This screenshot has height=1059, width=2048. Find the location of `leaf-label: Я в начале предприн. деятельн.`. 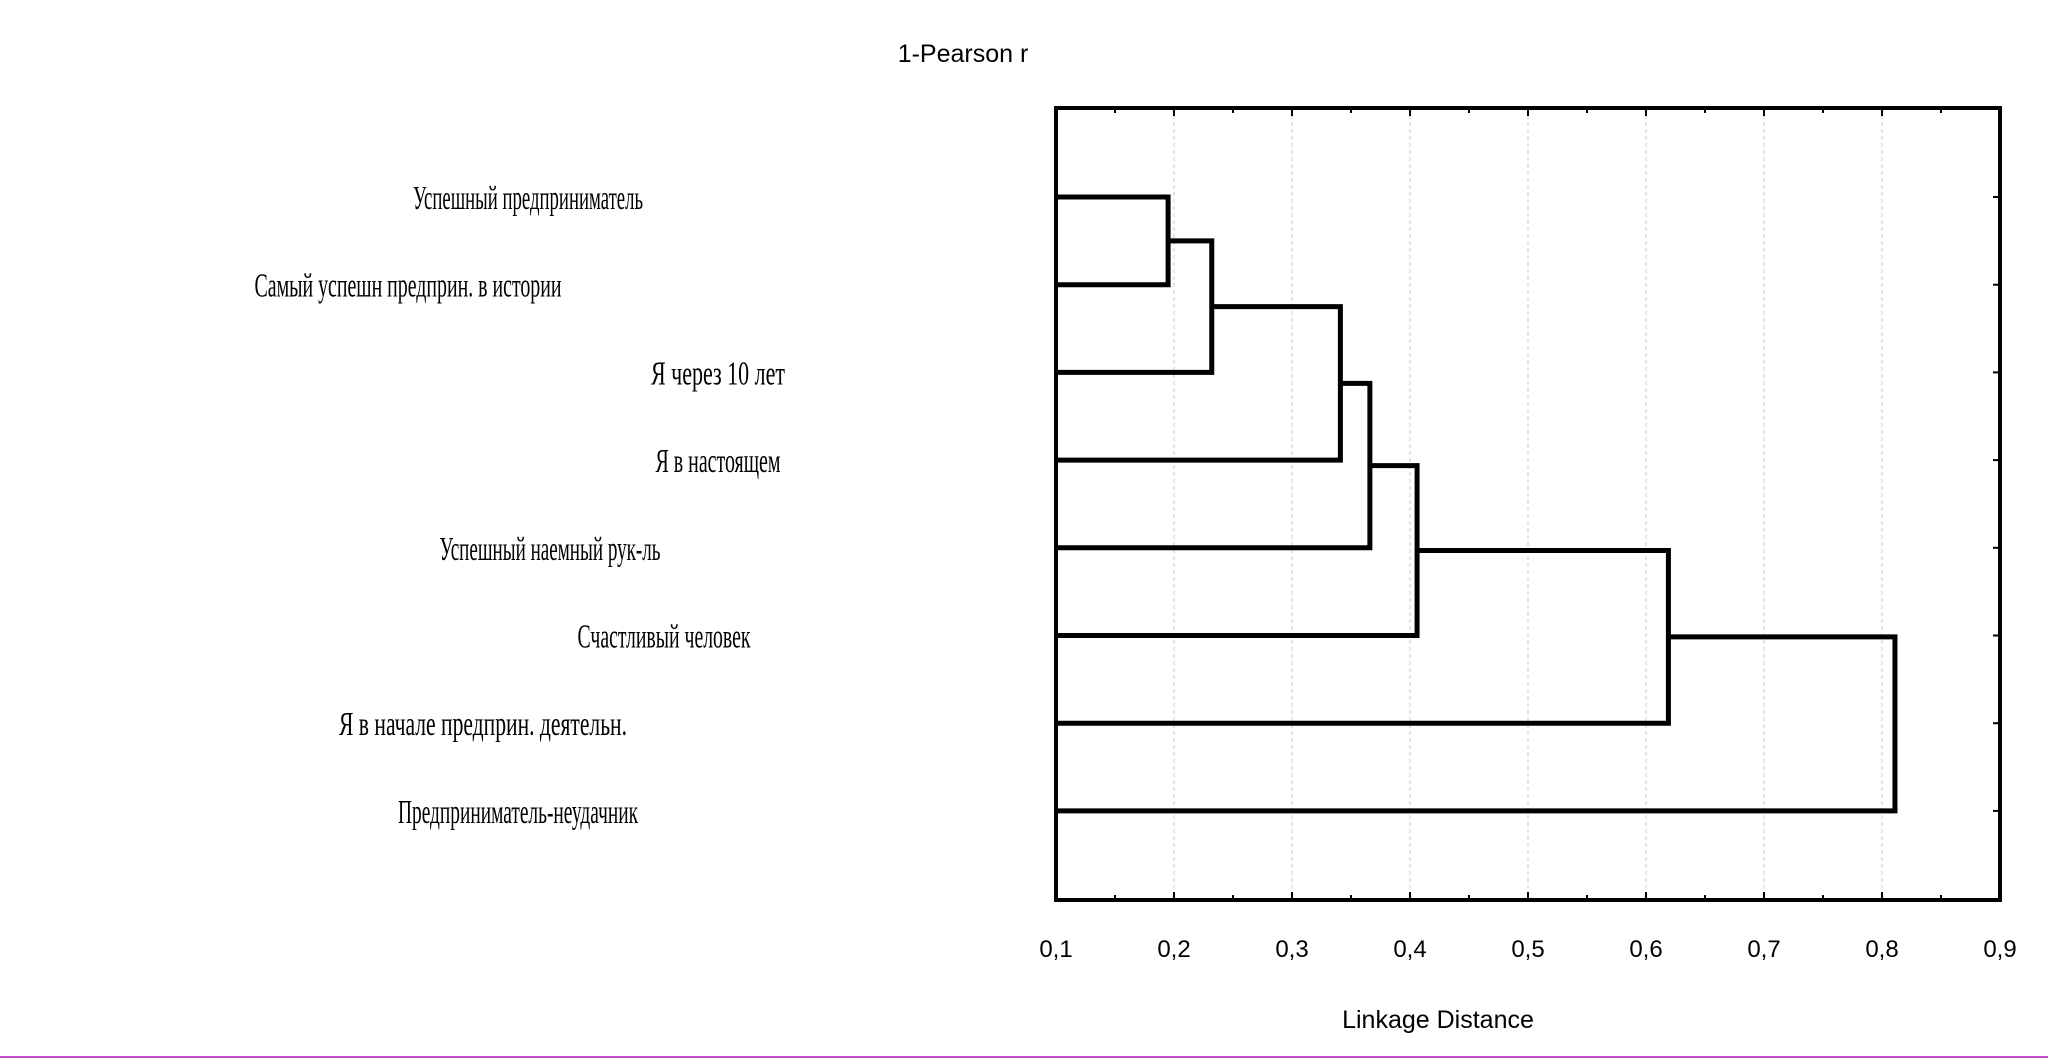

leaf-label: Я в начале предприн. деятельн. is located at coordinates (483, 724).